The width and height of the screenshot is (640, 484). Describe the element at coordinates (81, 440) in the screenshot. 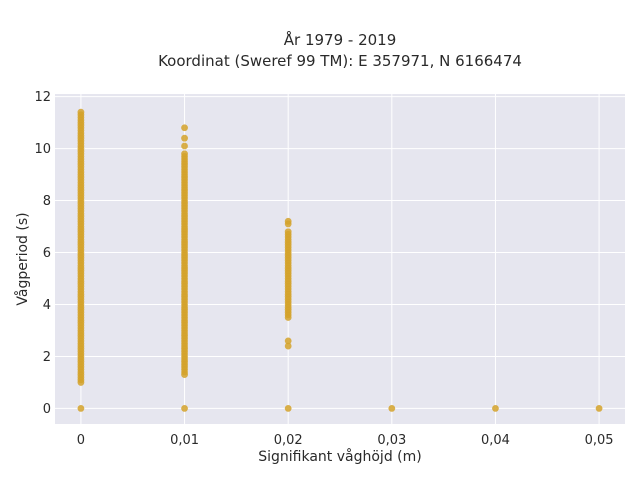

I see `x-tick-label: 0` at that location.